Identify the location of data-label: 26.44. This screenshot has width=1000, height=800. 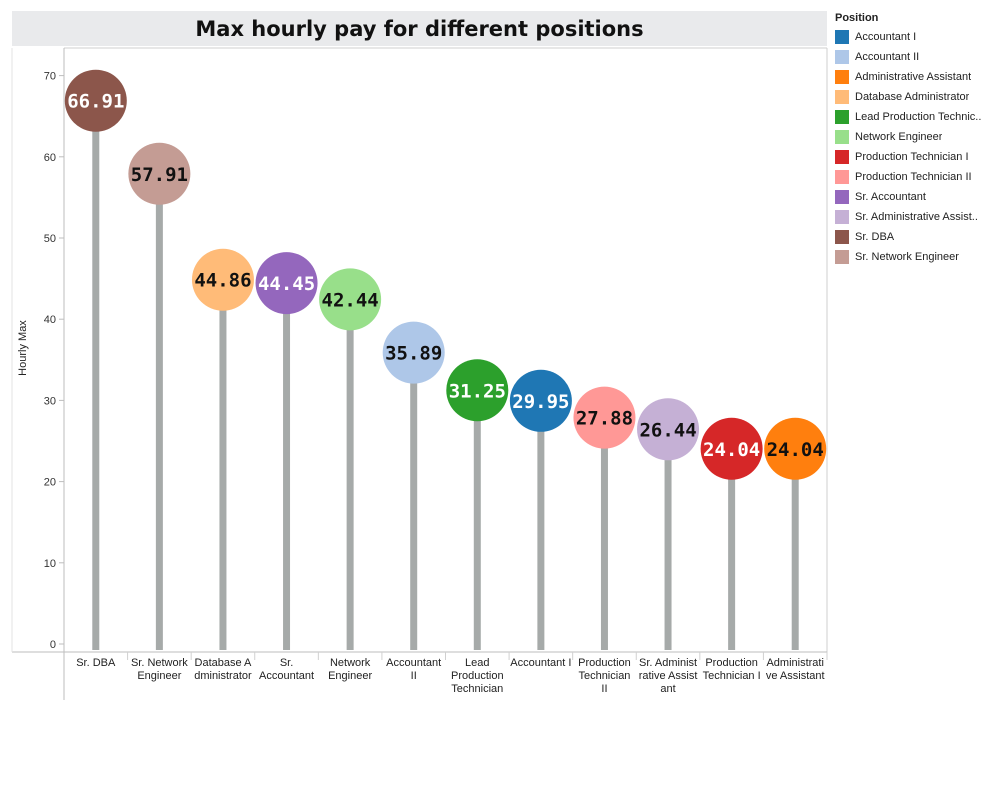
(667, 430).